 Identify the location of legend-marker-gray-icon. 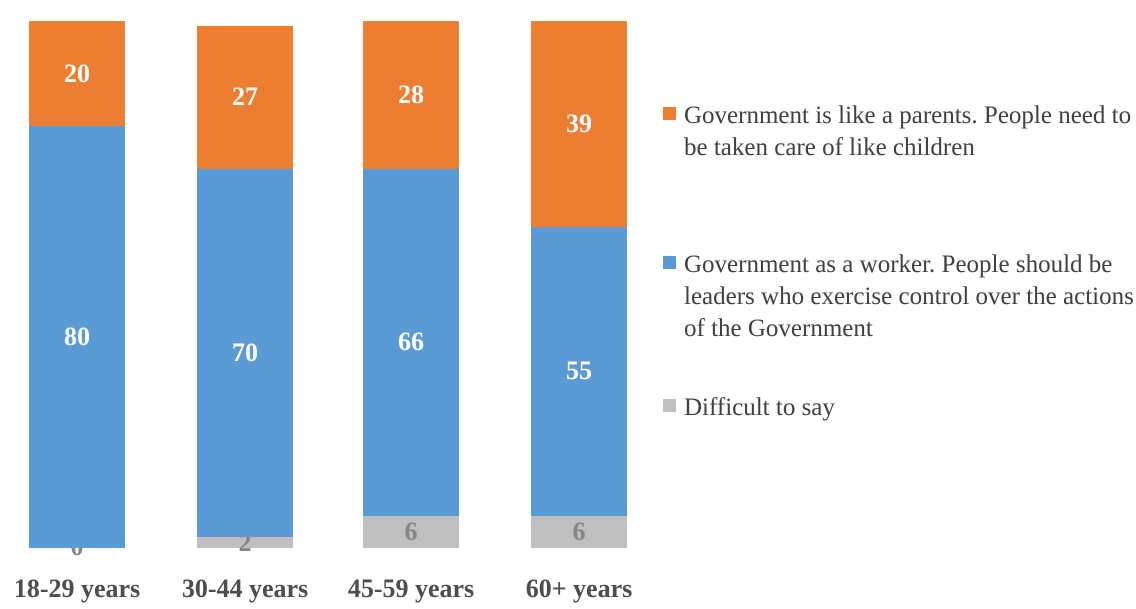
(669, 405).